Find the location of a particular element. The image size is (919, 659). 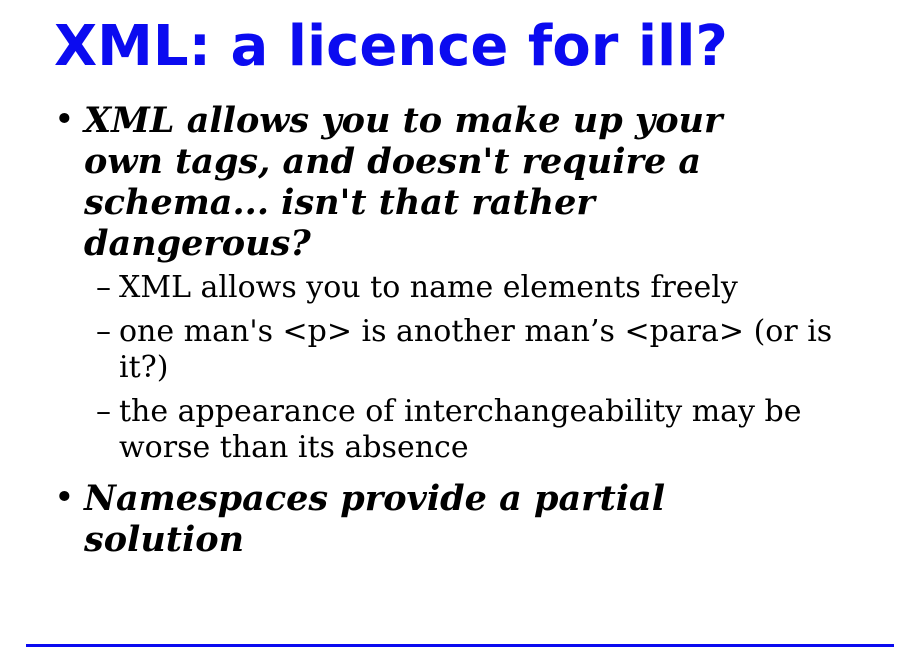

bottom-divider is located at coordinates (460, 645).